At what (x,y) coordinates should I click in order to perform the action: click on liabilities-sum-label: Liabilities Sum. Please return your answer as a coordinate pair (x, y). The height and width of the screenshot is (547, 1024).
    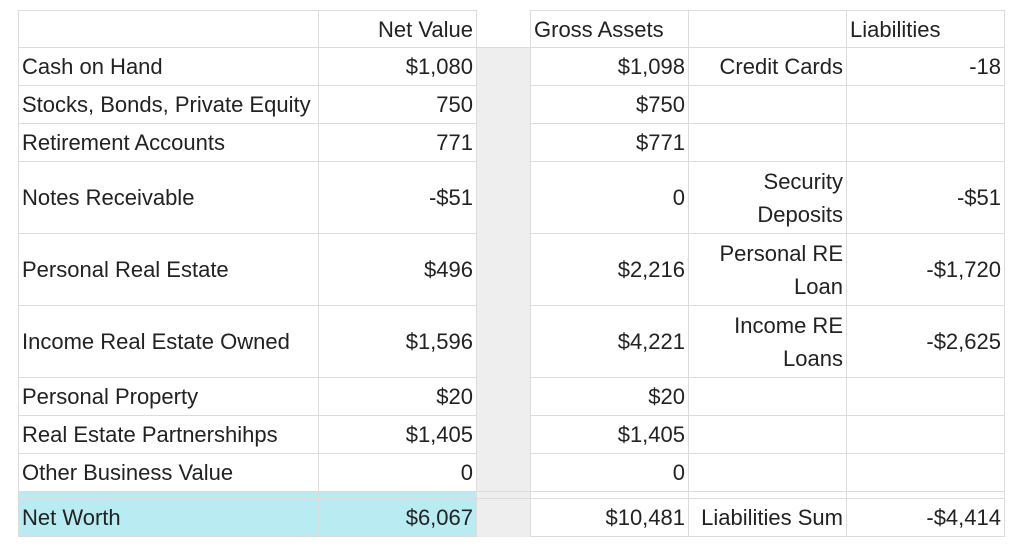
    Looking at the image, I should click on (767, 517).